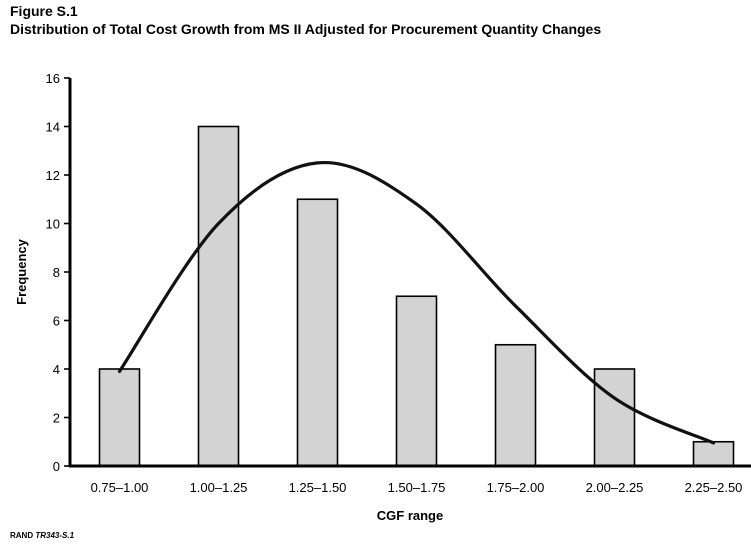 Image resolution: width=751 pixels, height=550 pixels. Describe the element at coordinates (219, 487) in the screenshot. I see `x-tick-label: 1.00–1.25` at that location.